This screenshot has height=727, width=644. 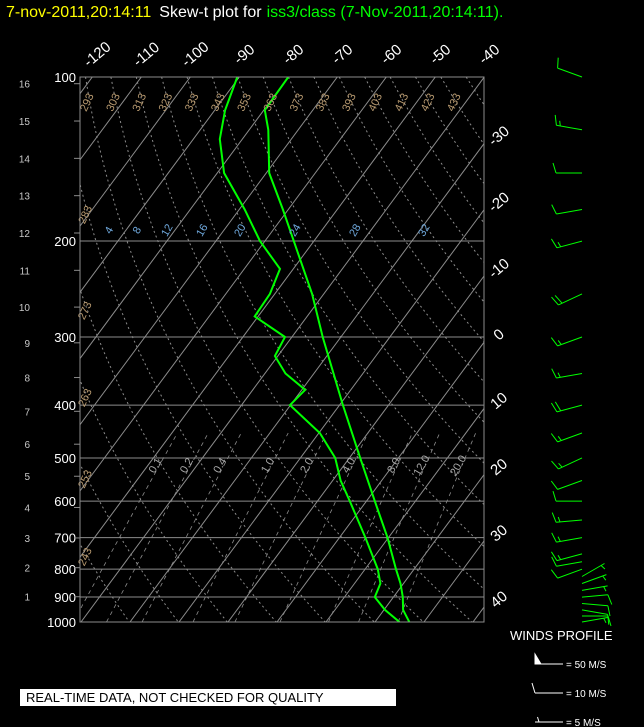 What do you see at coordinates (25, 234) in the screenshot?
I see `height-tick-label: 12` at bounding box center [25, 234].